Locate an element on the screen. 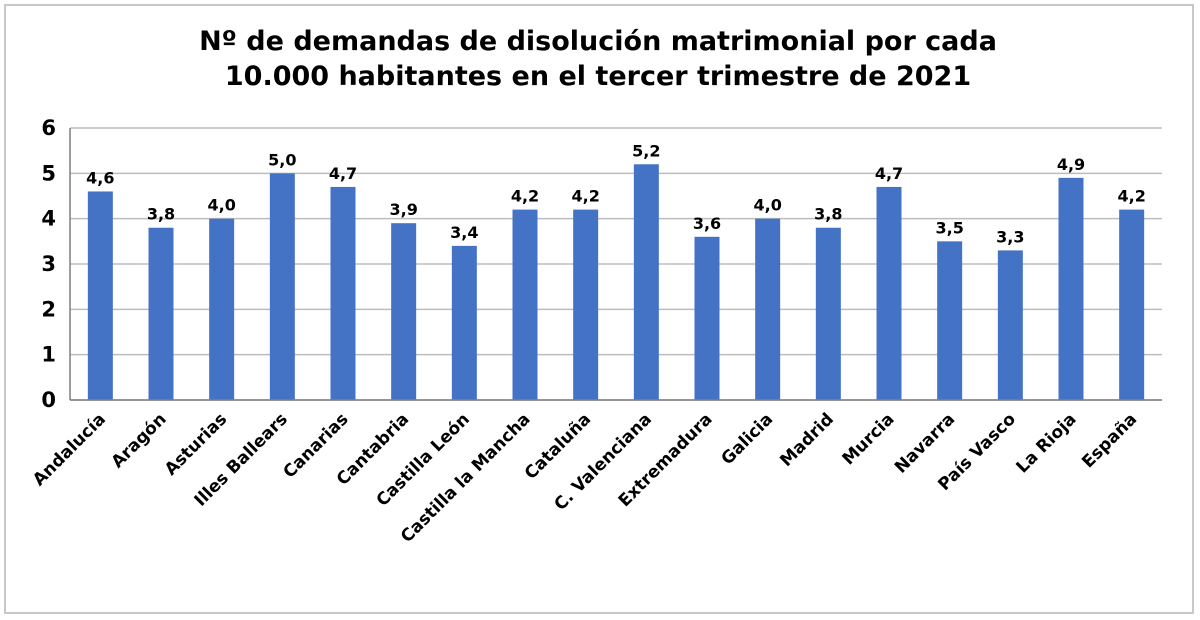 The height and width of the screenshot is (620, 1200). data-label: 5,2 is located at coordinates (646, 150).